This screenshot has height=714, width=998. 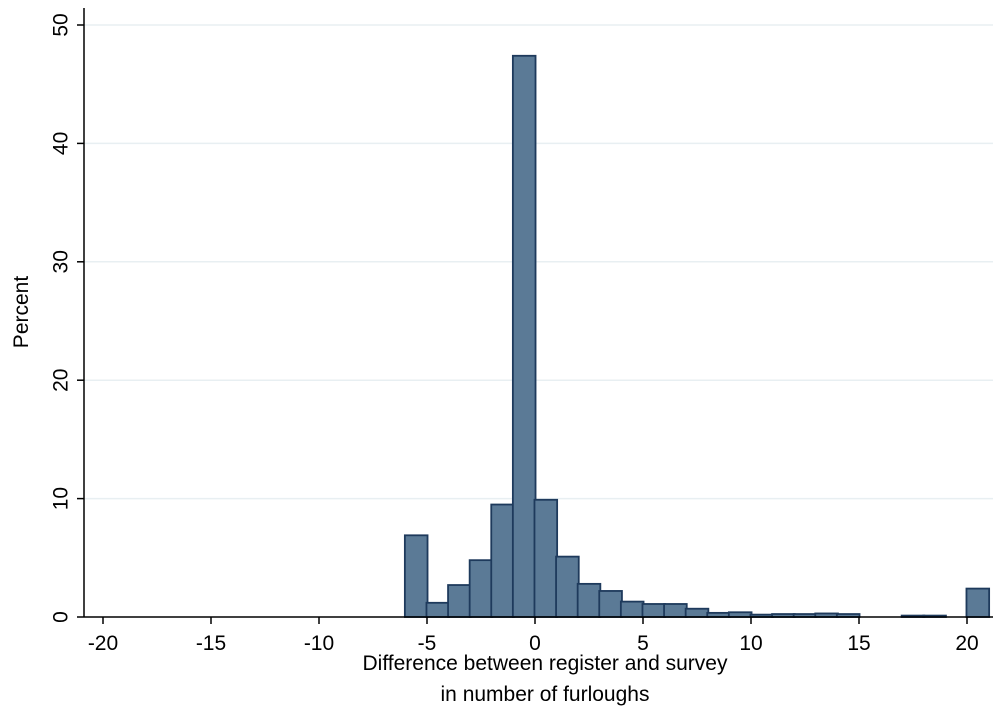 What do you see at coordinates (67, 318) in the screenshot?
I see `y-ticks: 0 10 20 30 40 50` at bounding box center [67, 318].